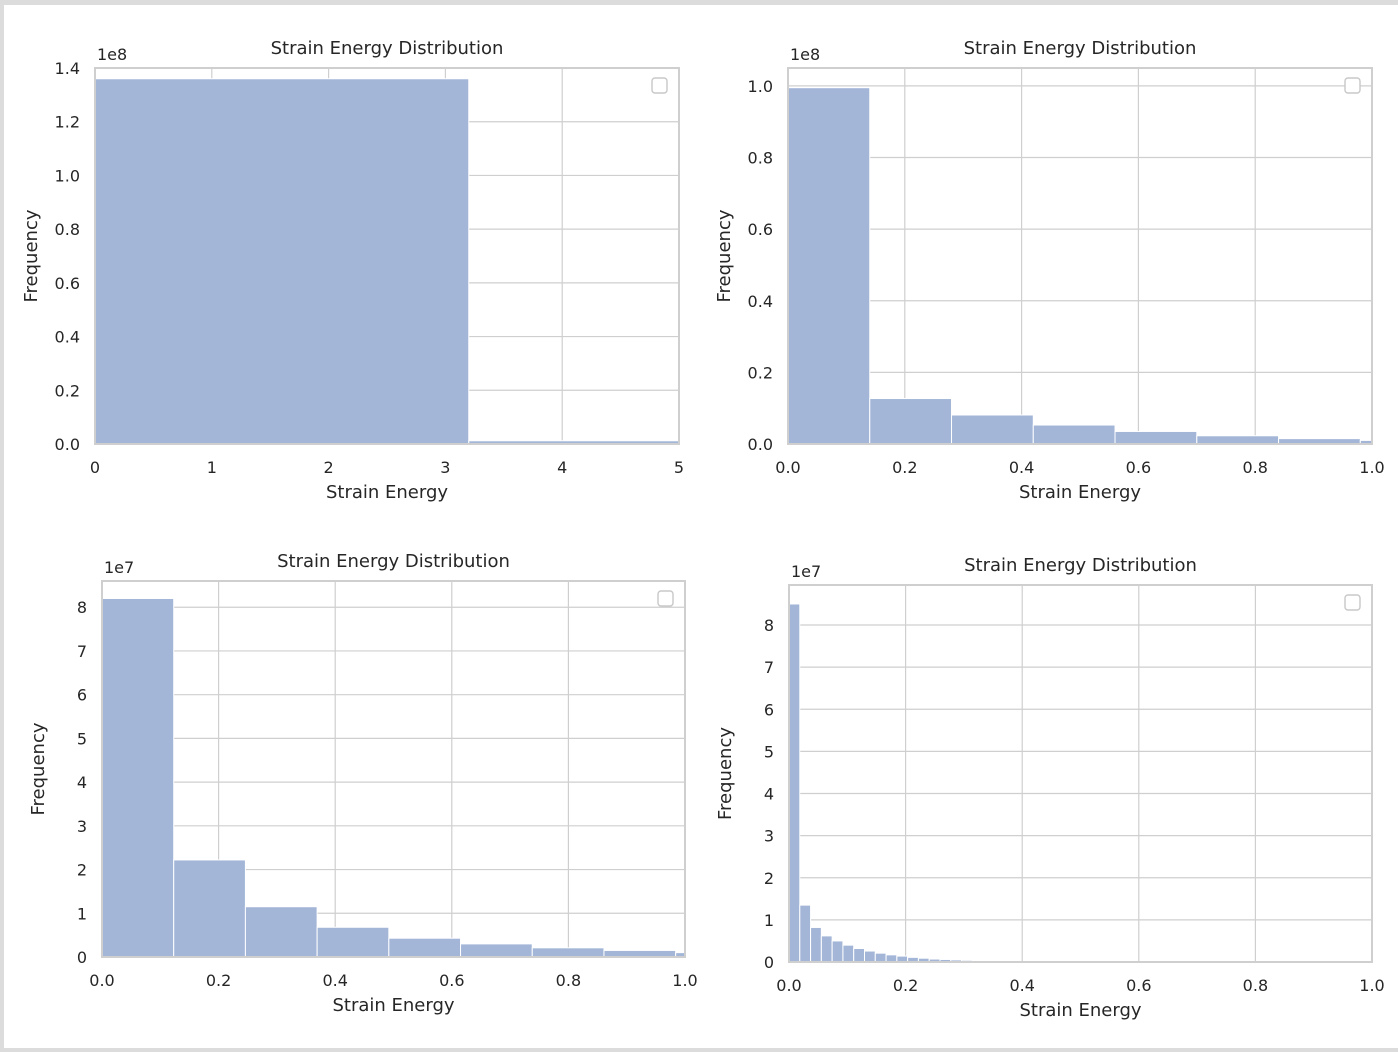 The image size is (1398, 1052). Describe the element at coordinates (805, 54) in the screenshot. I see `axis-offset-label: 1e8` at that location.